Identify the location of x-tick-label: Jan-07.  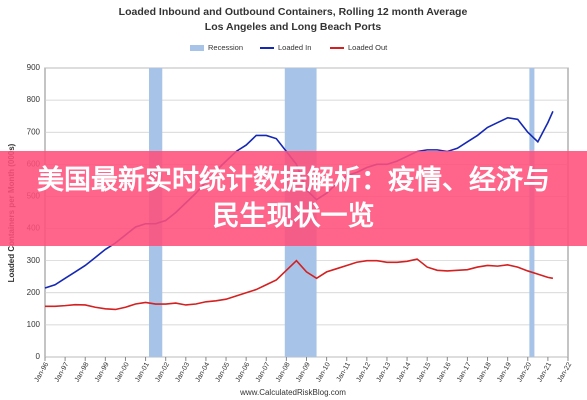
(263, 372).